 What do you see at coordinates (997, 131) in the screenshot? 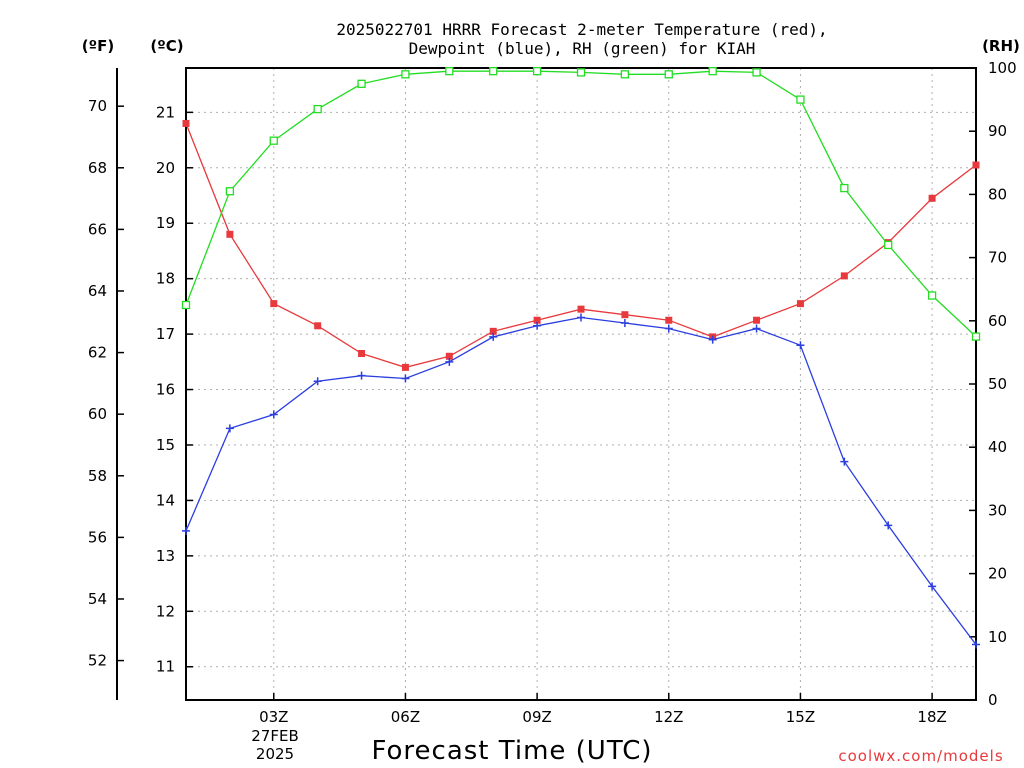
I see `rh-tick-label: 90` at bounding box center [997, 131].